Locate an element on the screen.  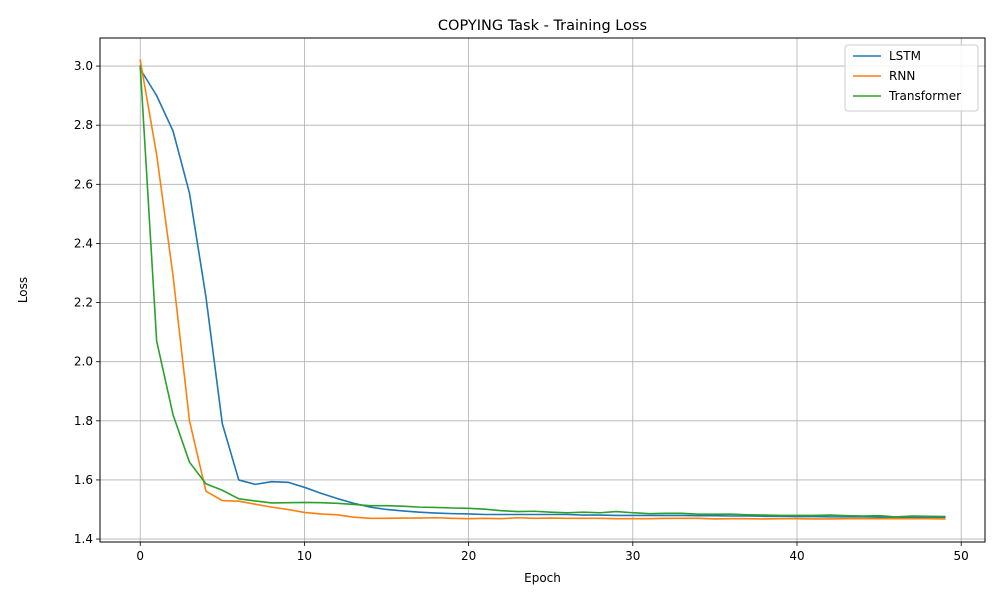
y-tick-label: 3.0 is located at coordinates (83, 66).